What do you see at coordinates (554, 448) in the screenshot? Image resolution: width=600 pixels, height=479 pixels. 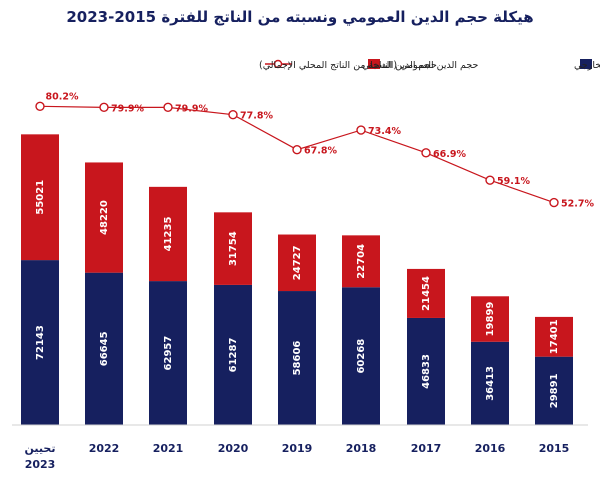 I see `x-tick-label: 2015` at bounding box center [554, 448].